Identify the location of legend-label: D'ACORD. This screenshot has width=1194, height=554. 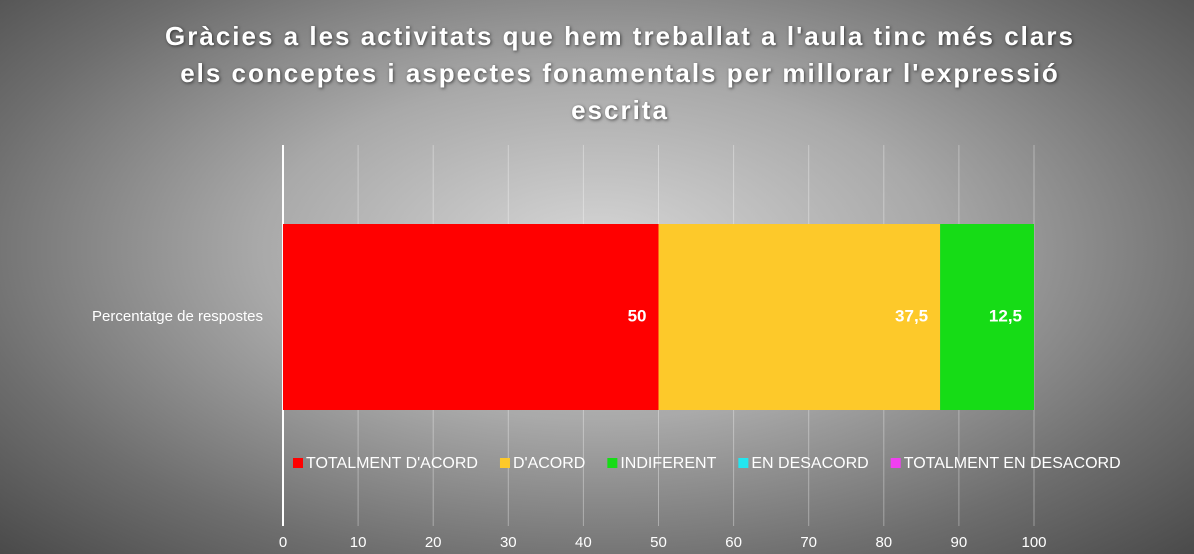
(549, 463).